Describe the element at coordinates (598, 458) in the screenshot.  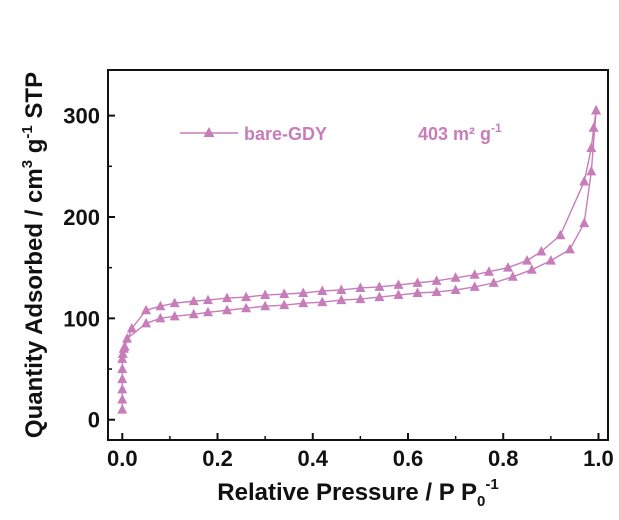
I see `x-tick-label: 1.0` at that location.